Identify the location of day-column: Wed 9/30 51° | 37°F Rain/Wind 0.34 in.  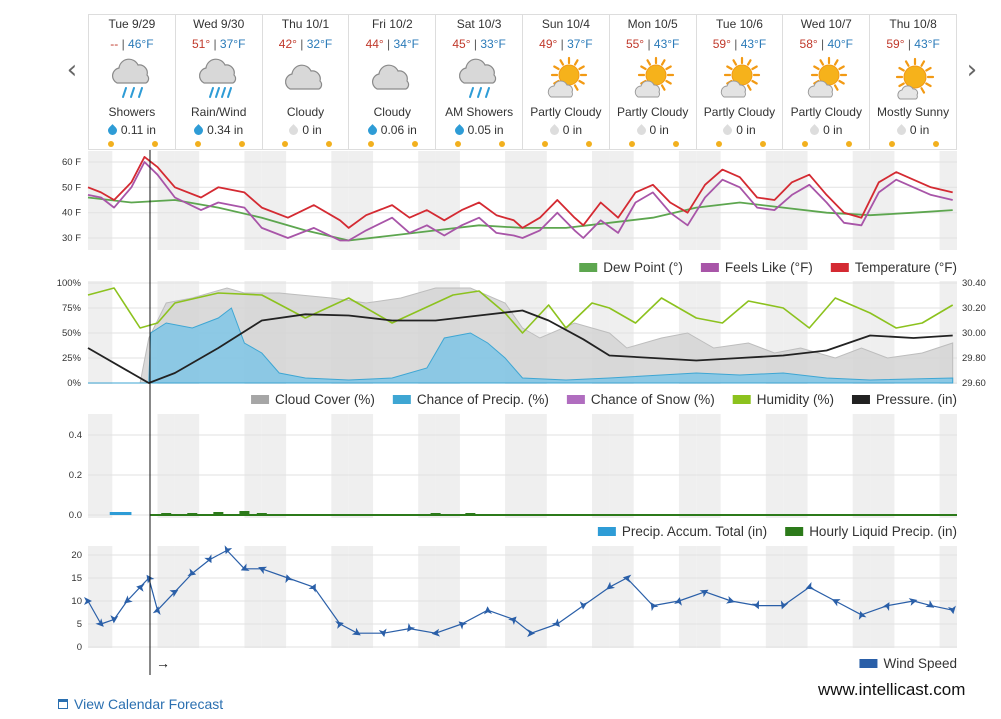
(219, 82).